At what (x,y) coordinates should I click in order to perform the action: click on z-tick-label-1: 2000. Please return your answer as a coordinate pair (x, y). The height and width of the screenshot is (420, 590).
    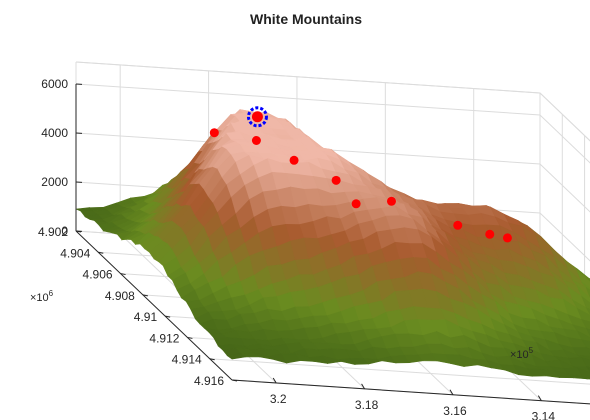
    Looking at the image, I should click on (54, 182).